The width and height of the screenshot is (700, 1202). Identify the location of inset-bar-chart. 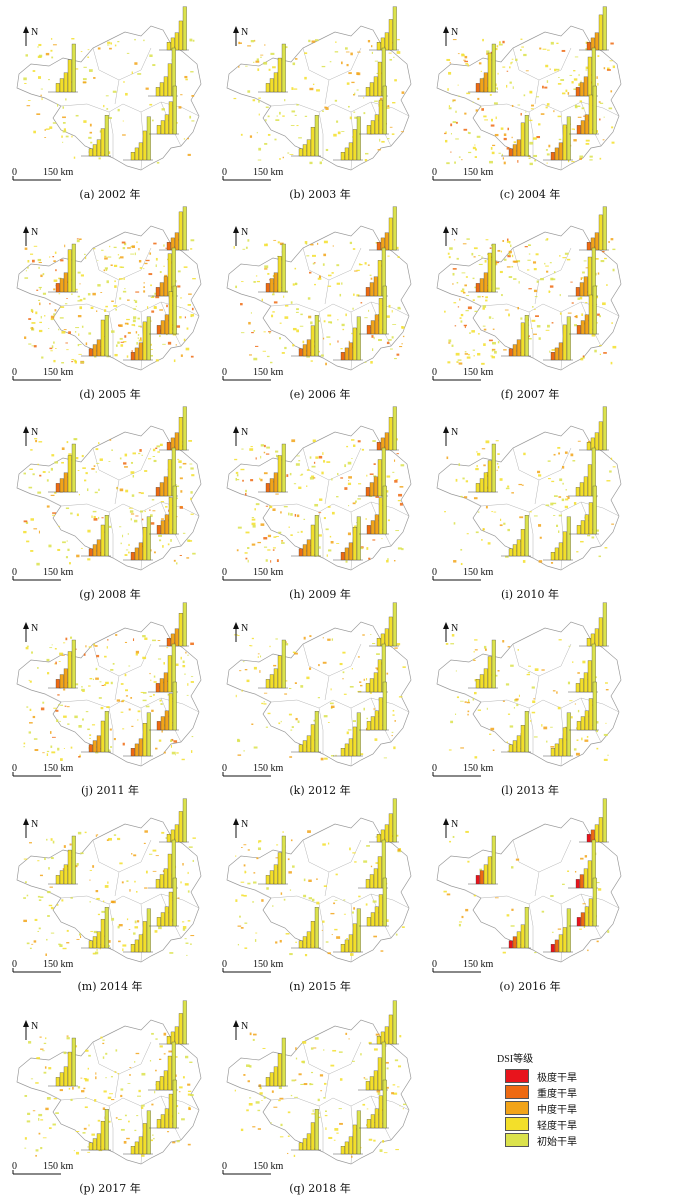
(63, 68).